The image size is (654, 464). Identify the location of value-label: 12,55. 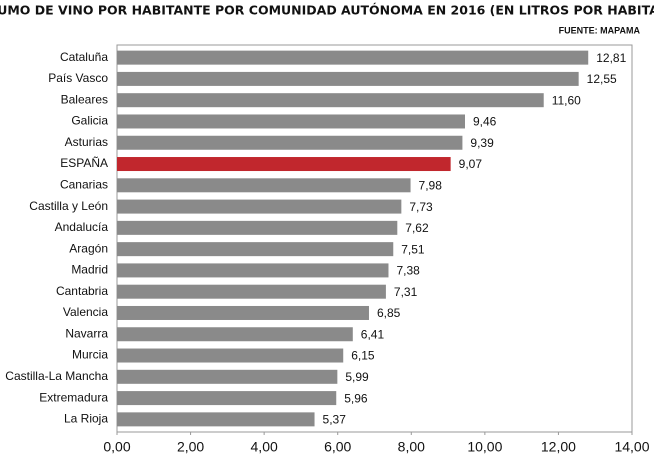
(602, 79).